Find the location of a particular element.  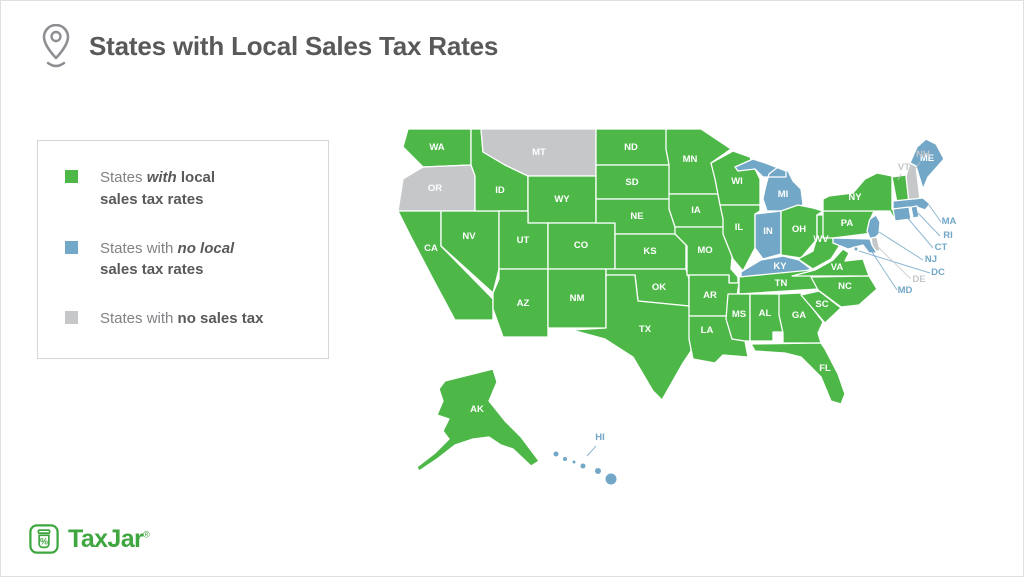

legend-item-blue: States with no local sales tax rates is located at coordinates (187, 260).